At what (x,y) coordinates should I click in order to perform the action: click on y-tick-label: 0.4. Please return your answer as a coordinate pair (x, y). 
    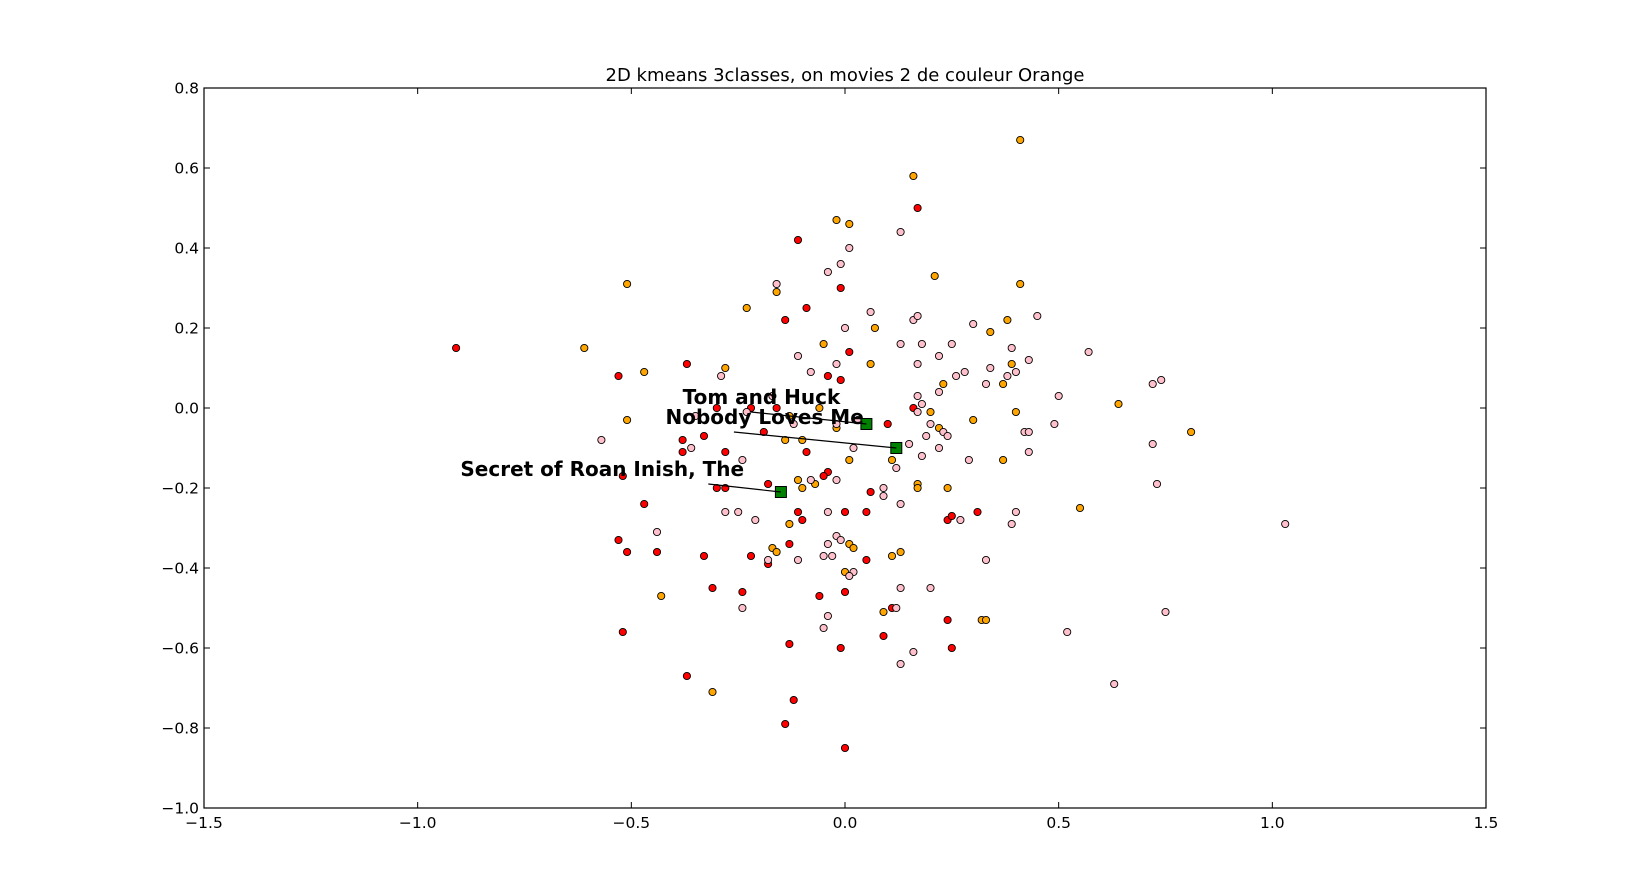
    Looking at the image, I should click on (186, 249).